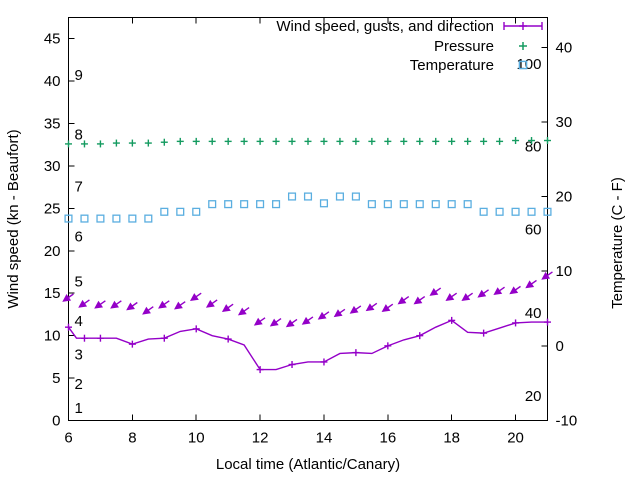 This screenshot has height=480, width=640. Describe the element at coordinates (385, 26) in the screenshot. I see `legend-label: Wind speed, gusts, and direction` at that location.